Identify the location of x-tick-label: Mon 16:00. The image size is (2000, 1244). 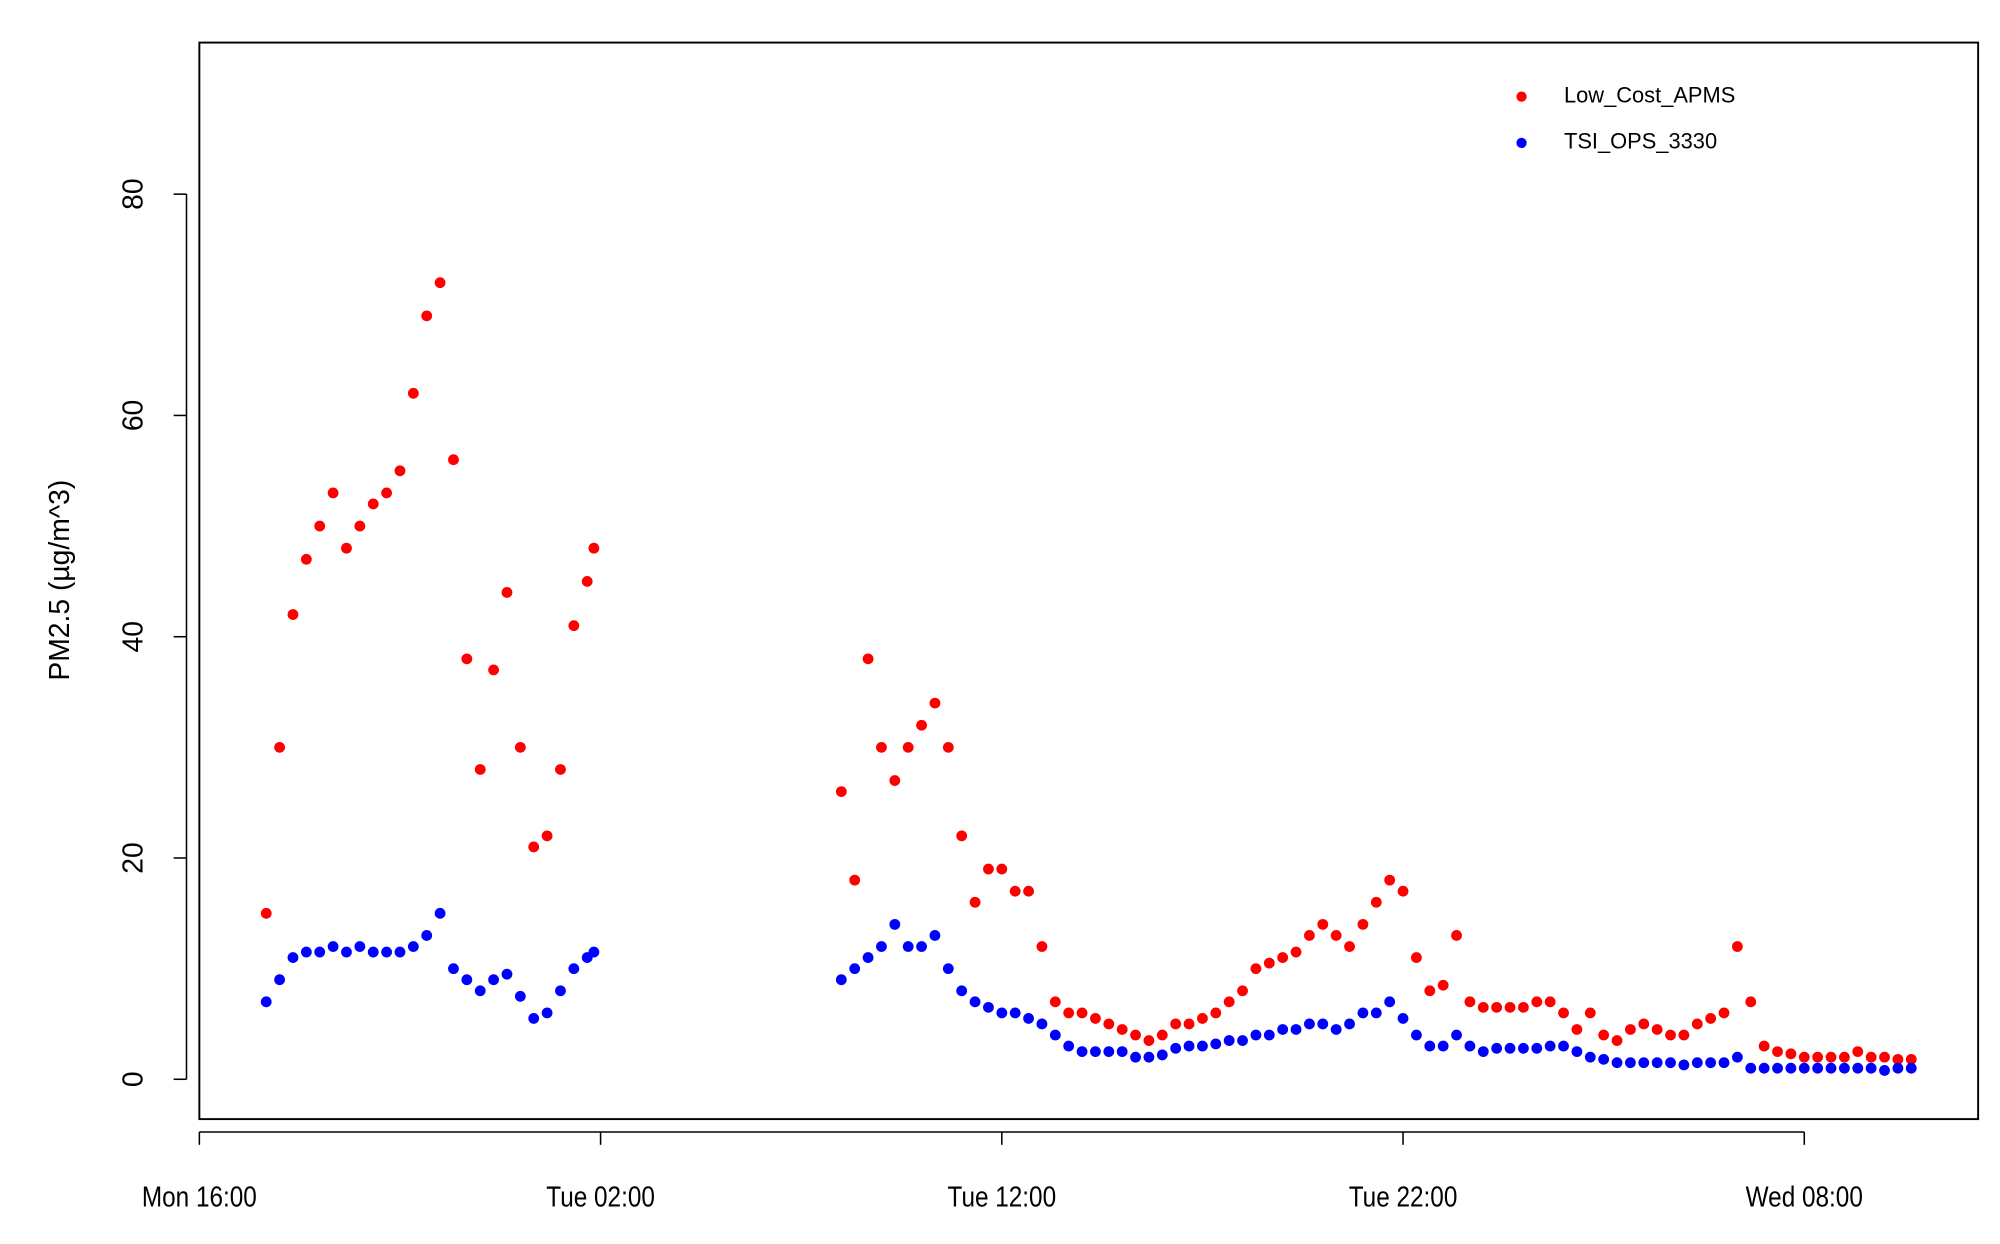
(199, 1197).